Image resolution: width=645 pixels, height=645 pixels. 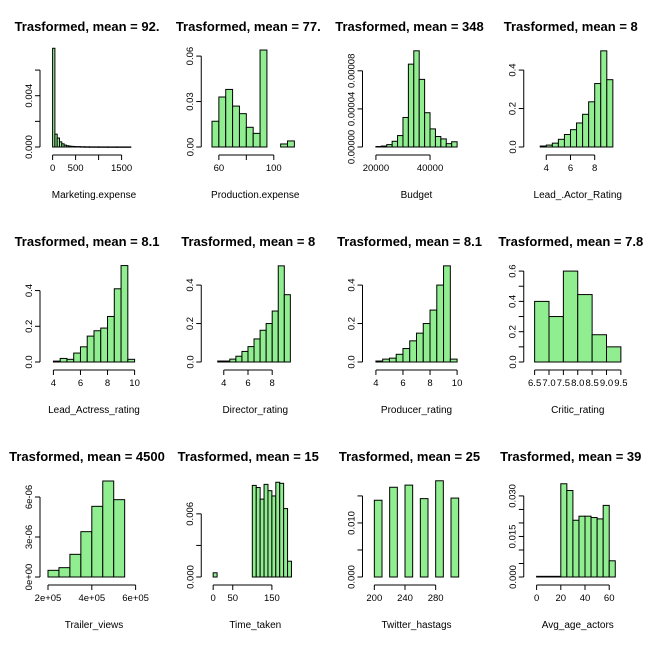 What do you see at coordinates (255, 410) in the screenshot?
I see `x-axis-label: Director_rating` at bounding box center [255, 410].